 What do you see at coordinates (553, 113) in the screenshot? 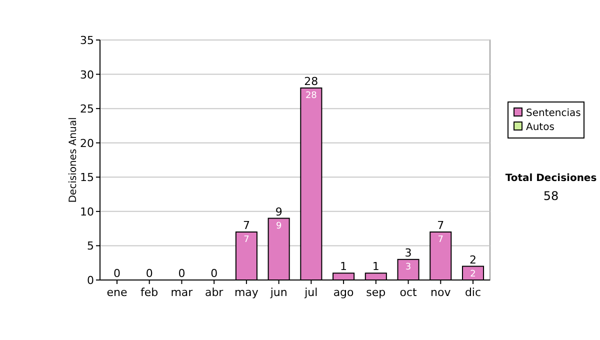
I see `legend-label: Sentencias` at bounding box center [553, 113].